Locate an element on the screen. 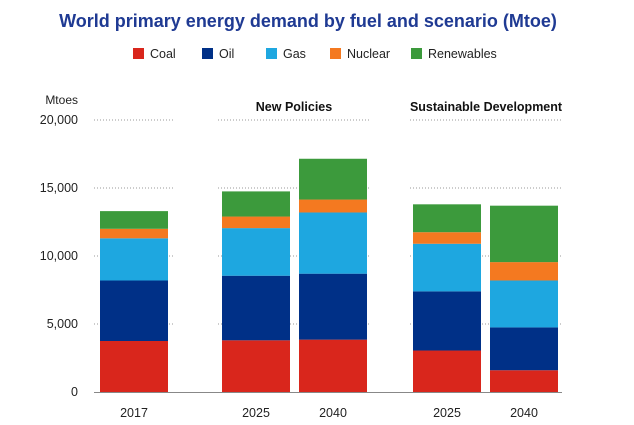 This screenshot has height=425, width=634. y-tick-label: 20,000 is located at coordinates (59, 120).